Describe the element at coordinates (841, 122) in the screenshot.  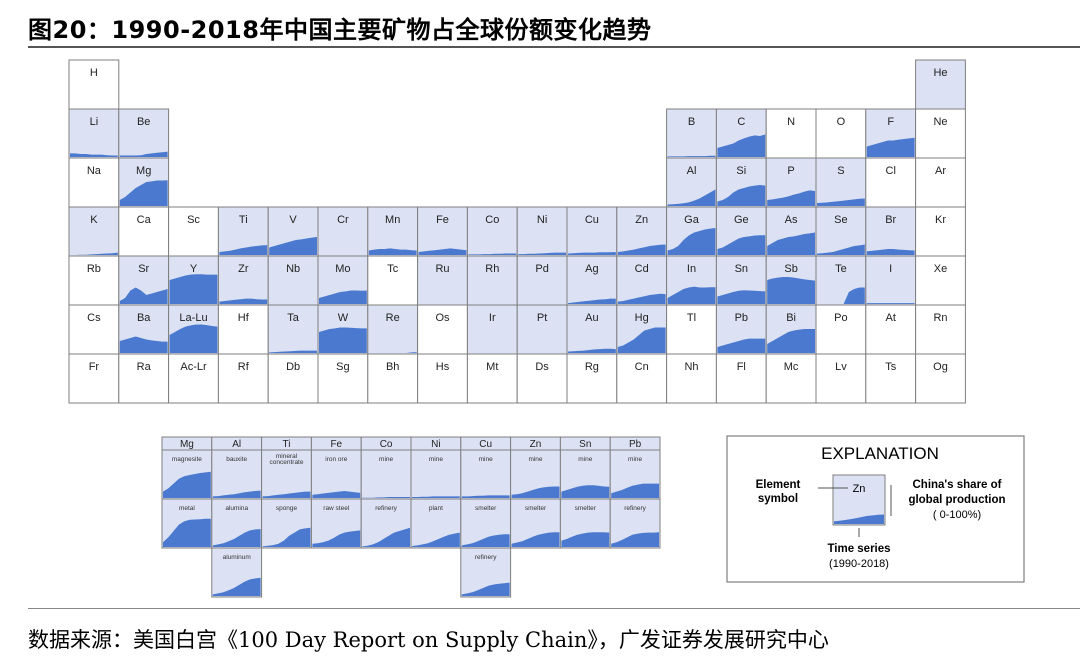
I see `element-symbol: O` at that location.